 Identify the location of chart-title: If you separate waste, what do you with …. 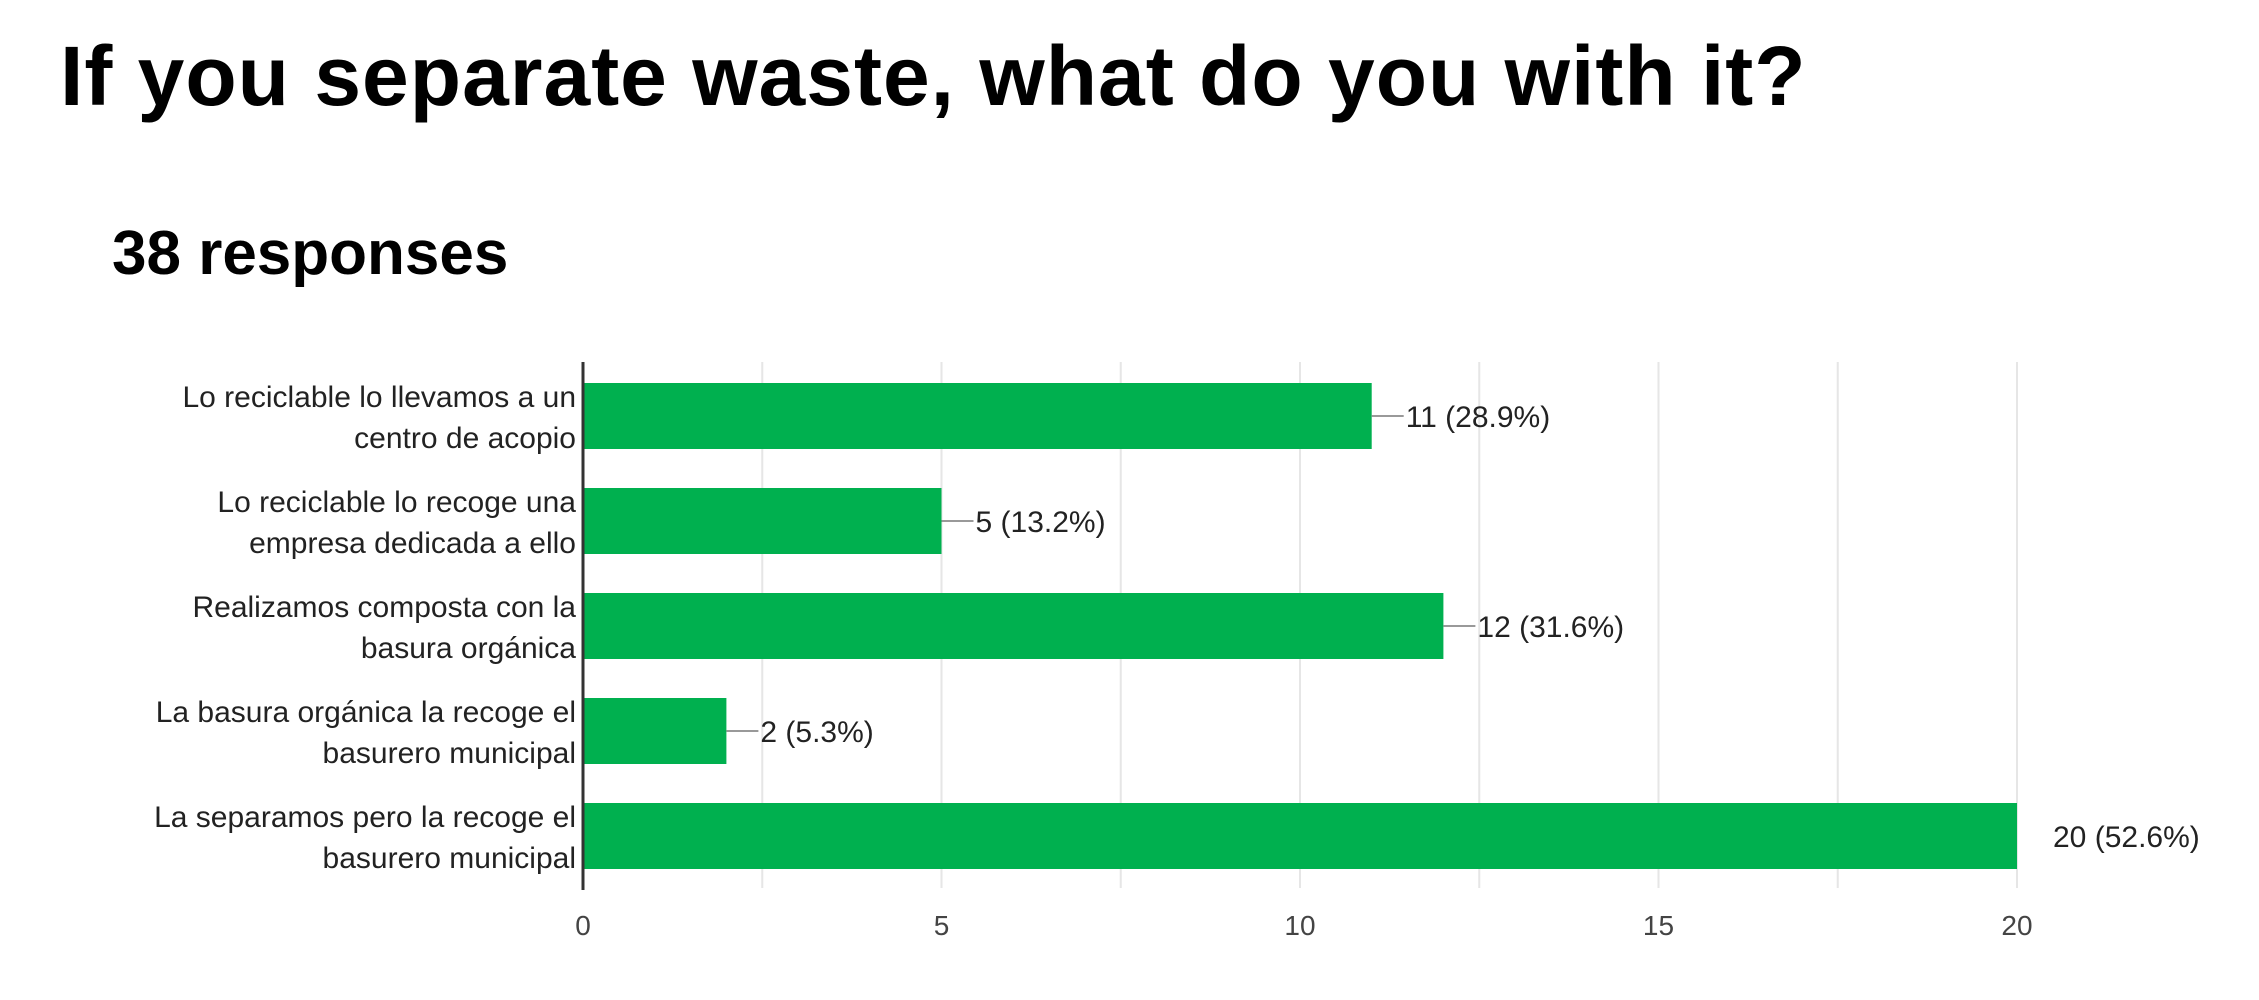
(933, 76).